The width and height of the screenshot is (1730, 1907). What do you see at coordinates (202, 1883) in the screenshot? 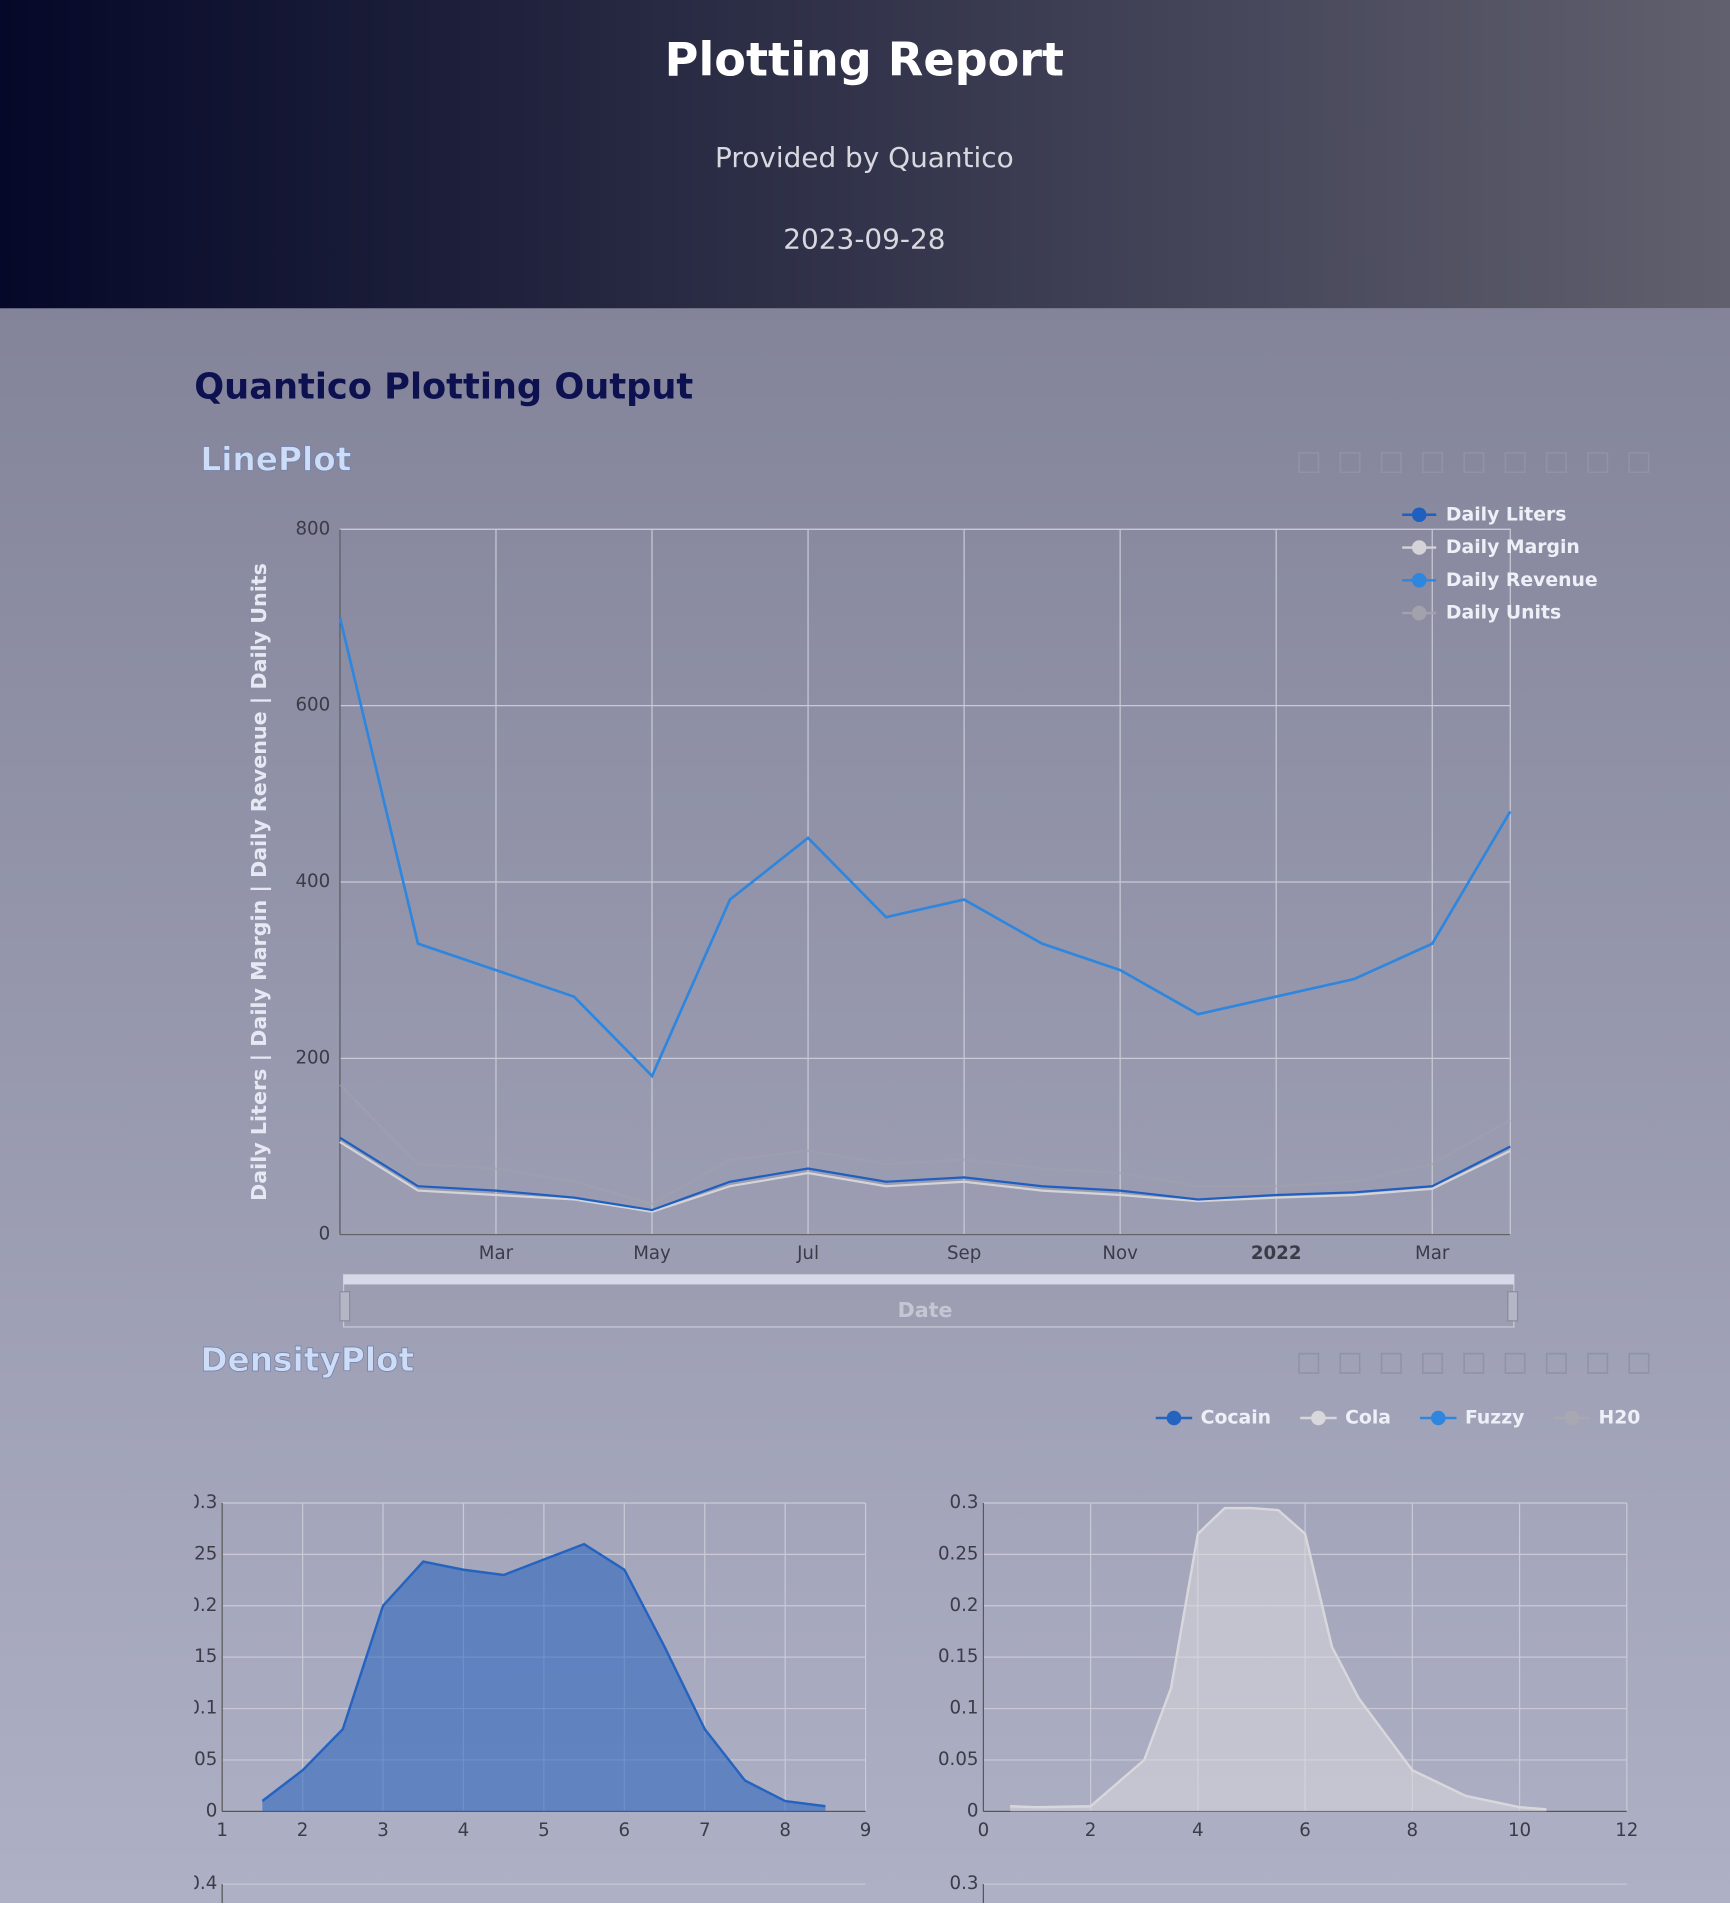
I see `y-tick-label: 0.4` at bounding box center [202, 1883].